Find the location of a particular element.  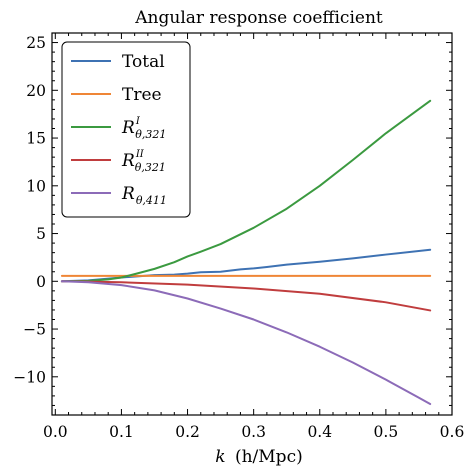

y-tick-label: 10 is located at coordinates (36, 186).